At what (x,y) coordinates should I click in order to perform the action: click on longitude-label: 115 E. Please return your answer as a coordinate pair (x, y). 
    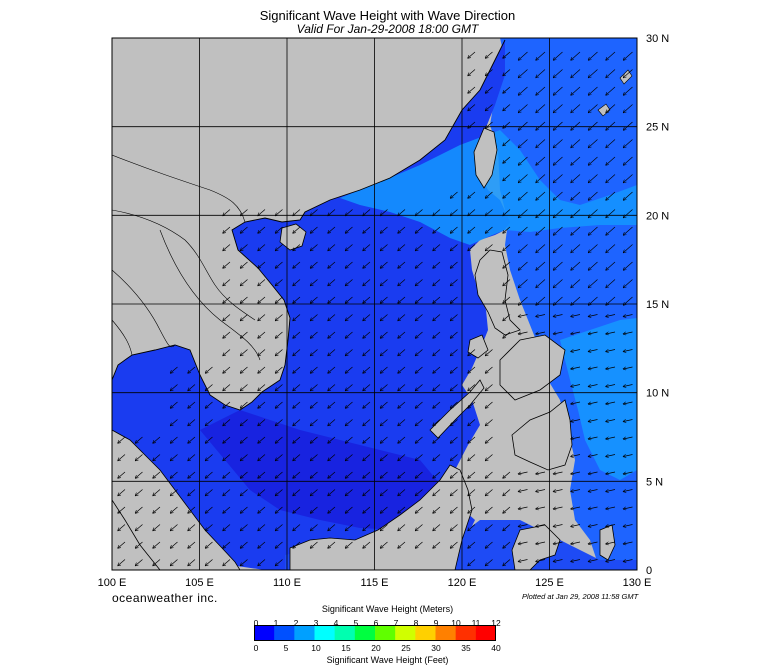
    Looking at the image, I should click on (375, 583).